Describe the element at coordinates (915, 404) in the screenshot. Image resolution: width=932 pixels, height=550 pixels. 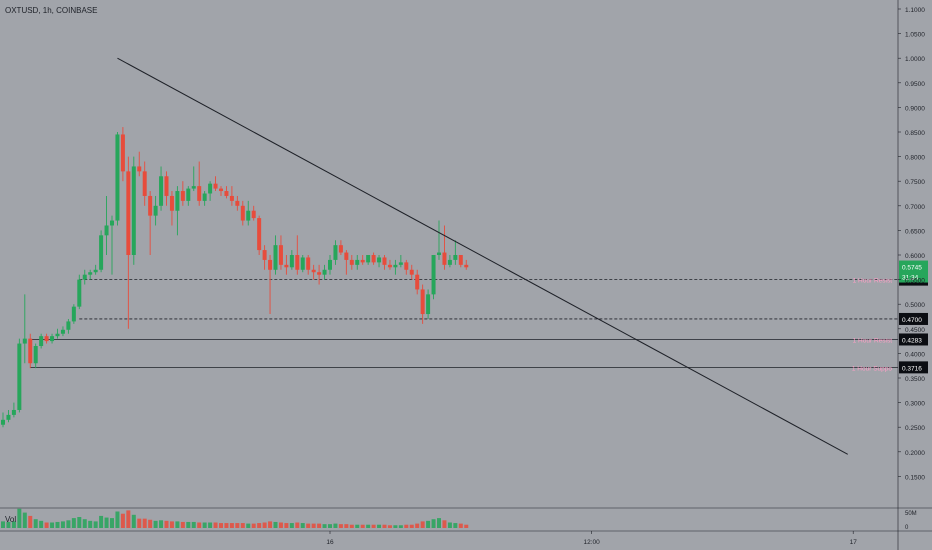
I see `y-tick-label: 0.3000` at that location.